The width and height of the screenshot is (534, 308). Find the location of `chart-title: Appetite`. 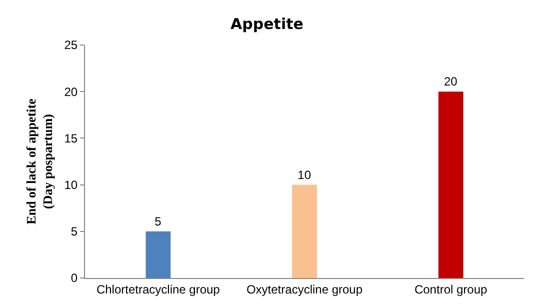

chart-title: Appetite is located at coordinates (267, 23).